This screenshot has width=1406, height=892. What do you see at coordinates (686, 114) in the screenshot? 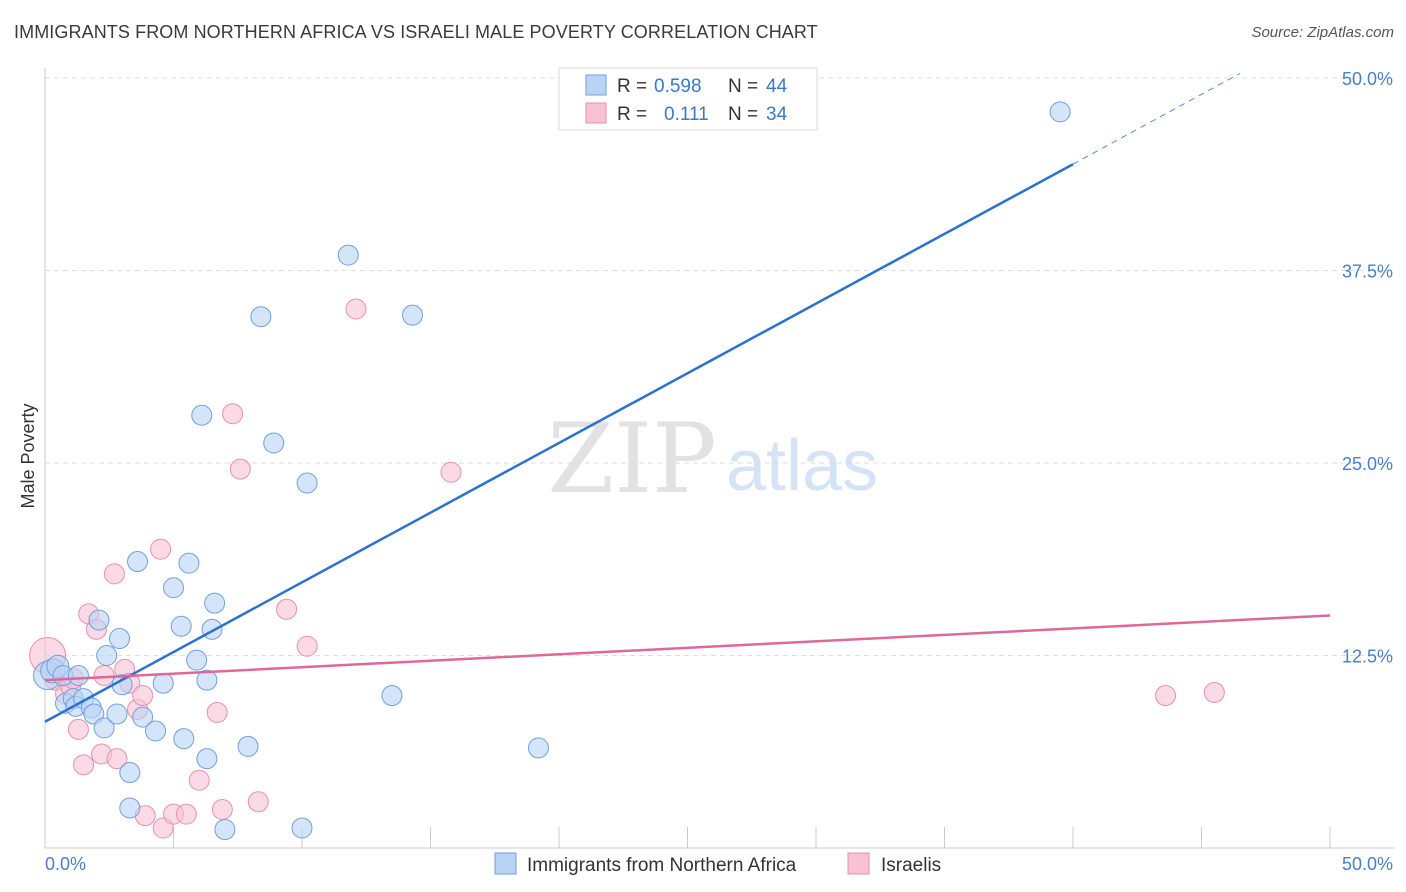
I see `legend-r-value-2: 0.111` at bounding box center [686, 114].